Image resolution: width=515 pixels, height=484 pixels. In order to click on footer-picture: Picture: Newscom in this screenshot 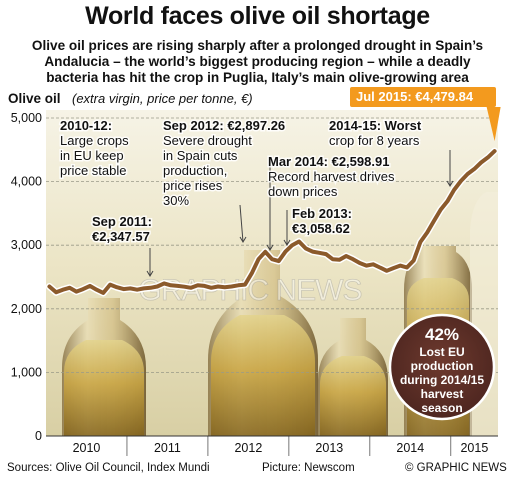, I will do `click(308, 468)`.